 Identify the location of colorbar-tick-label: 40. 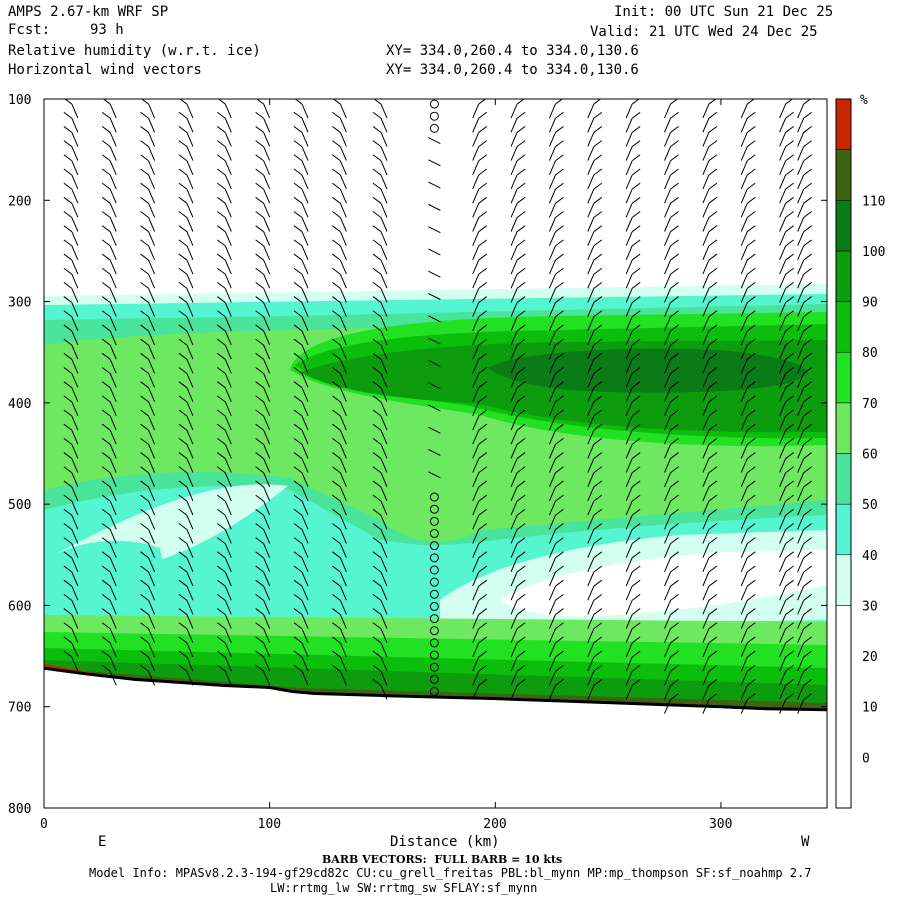
(870, 556).